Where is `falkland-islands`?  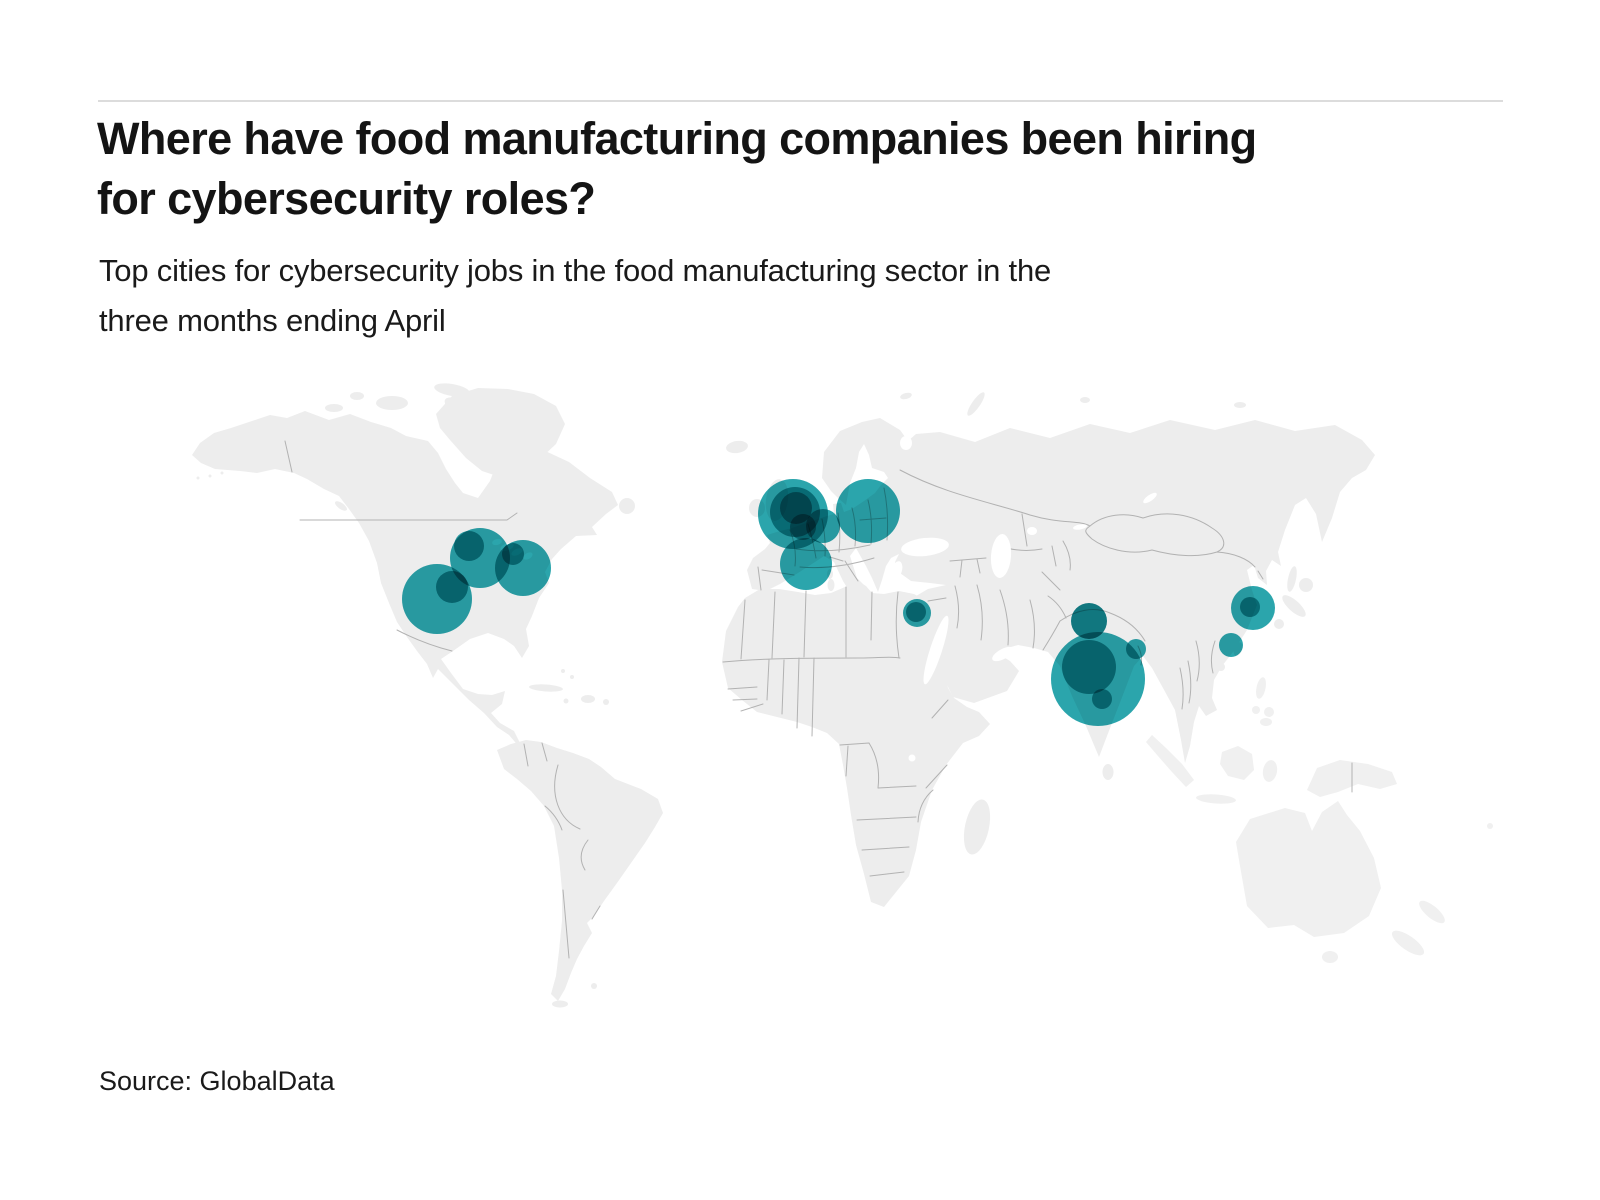 falkland-islands is located at coordinates (594, 986).